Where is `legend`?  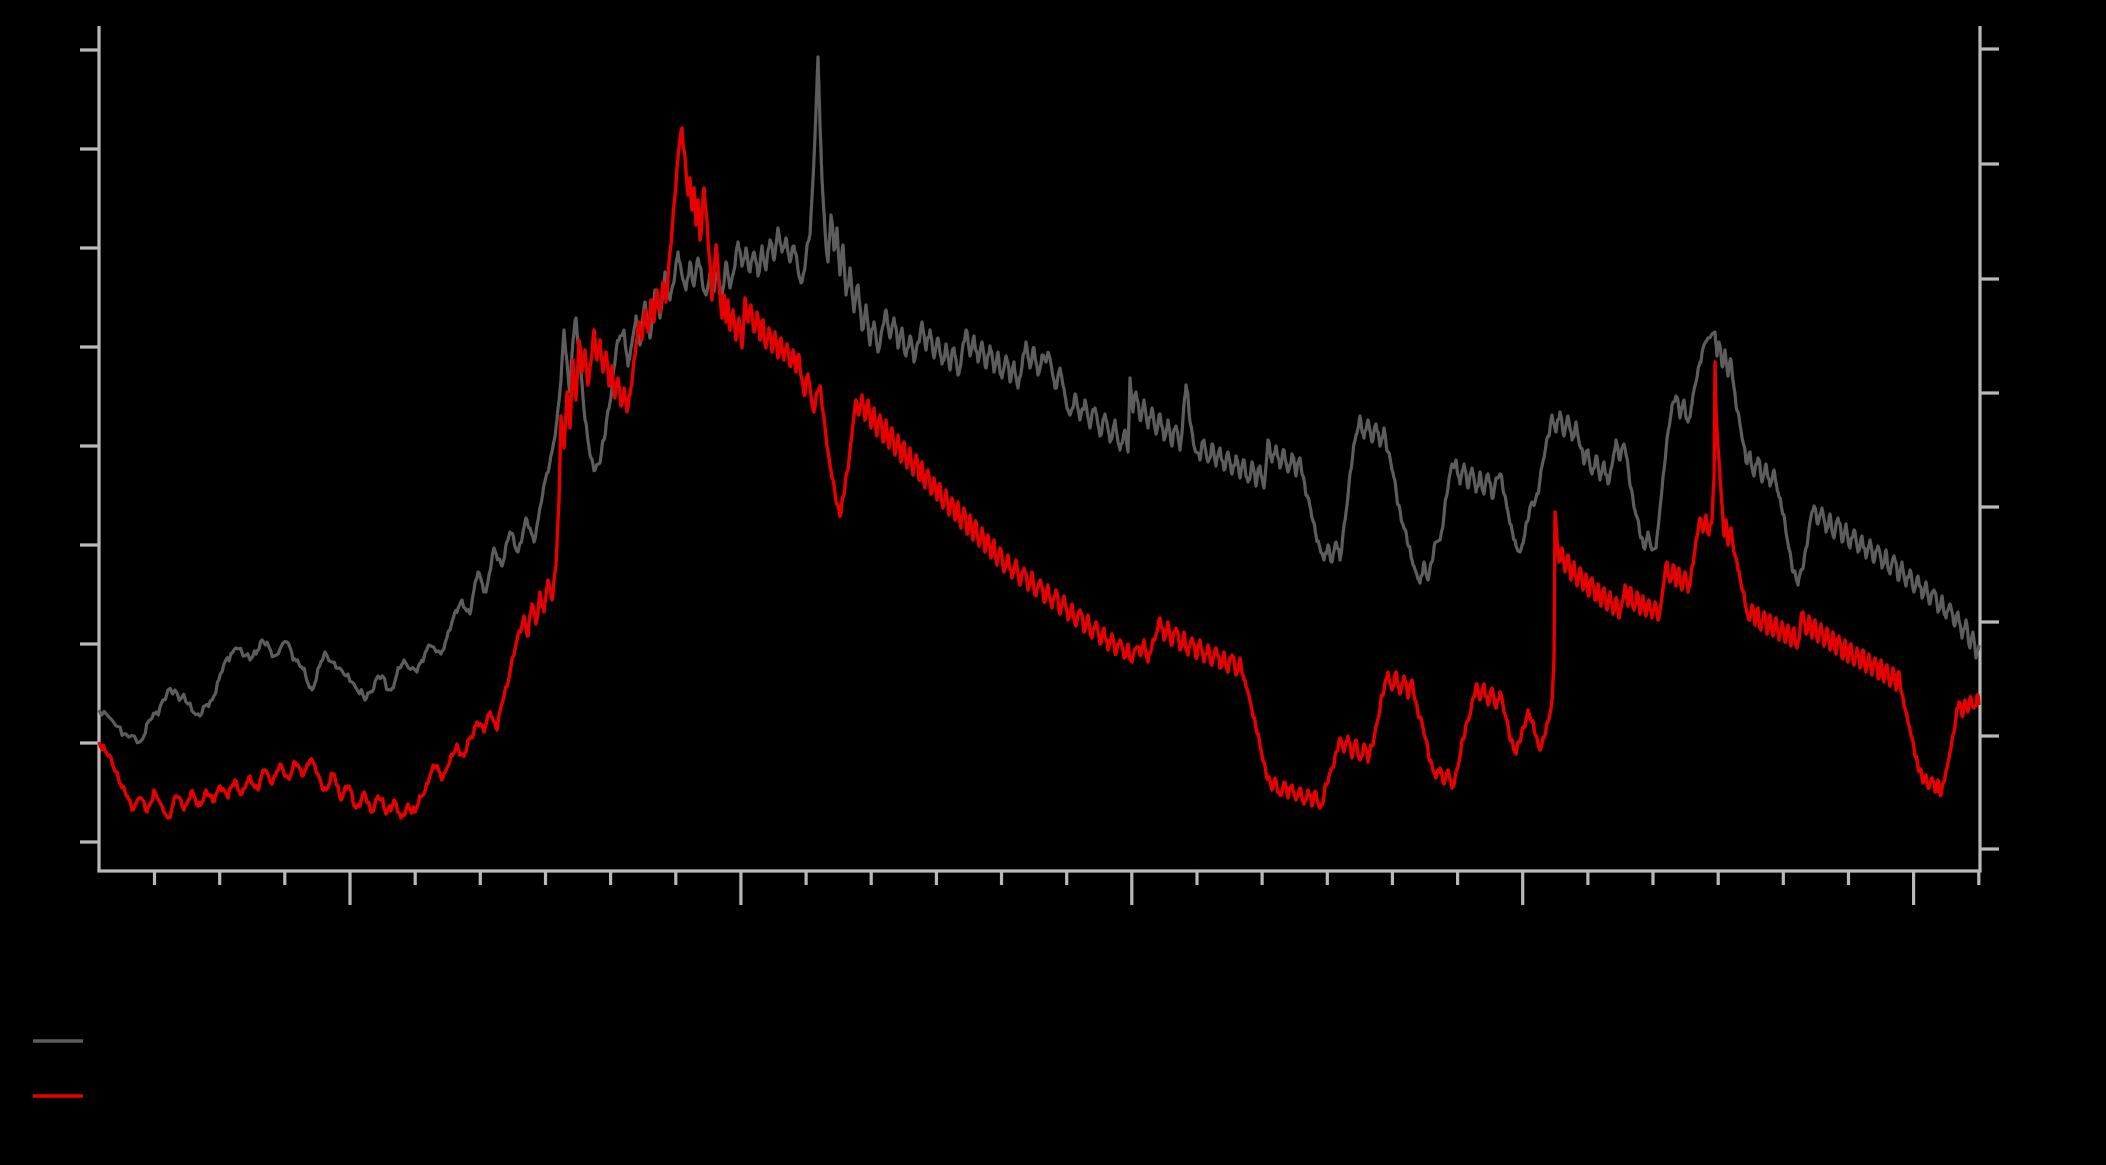
legend is located at coordinates (58, 1068).